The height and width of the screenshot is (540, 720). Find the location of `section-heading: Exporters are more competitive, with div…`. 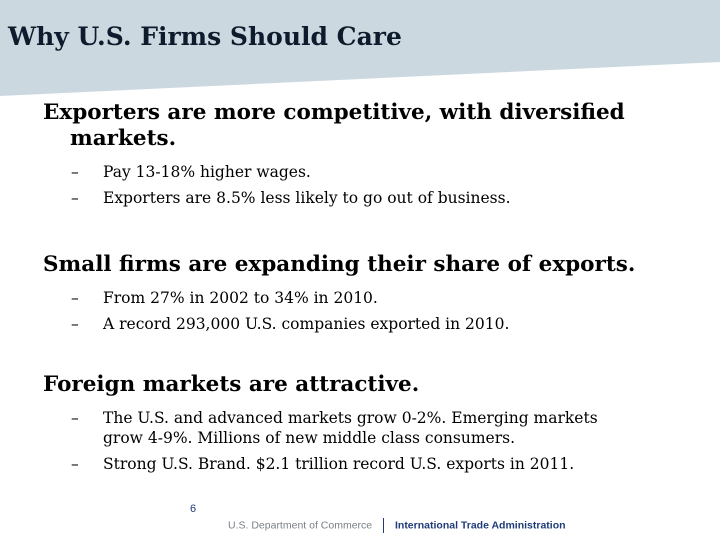

section-heading: Exporters are more competitive, with div… is located at coordinates (373, 126).